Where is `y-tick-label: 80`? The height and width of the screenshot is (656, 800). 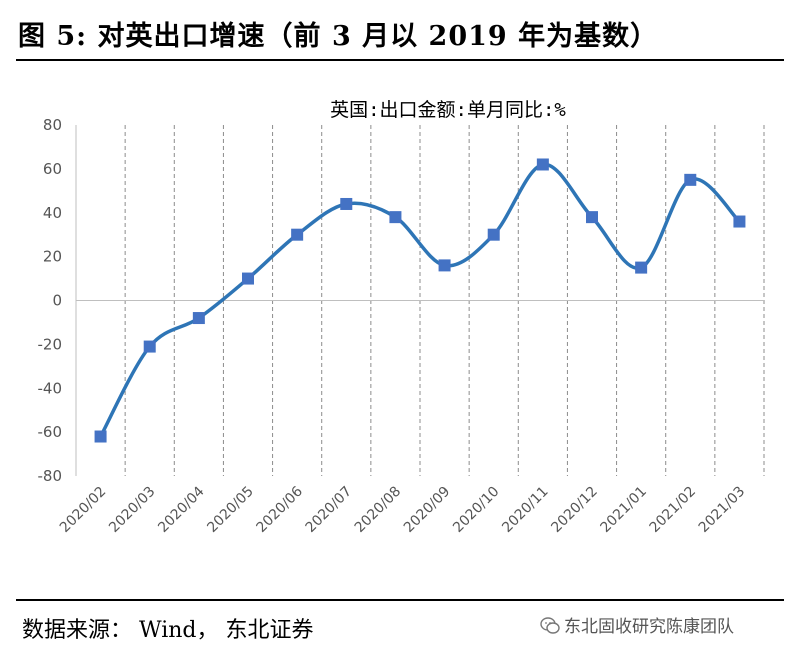 y-tick-label: 80 is located at coordinates (52, 125).